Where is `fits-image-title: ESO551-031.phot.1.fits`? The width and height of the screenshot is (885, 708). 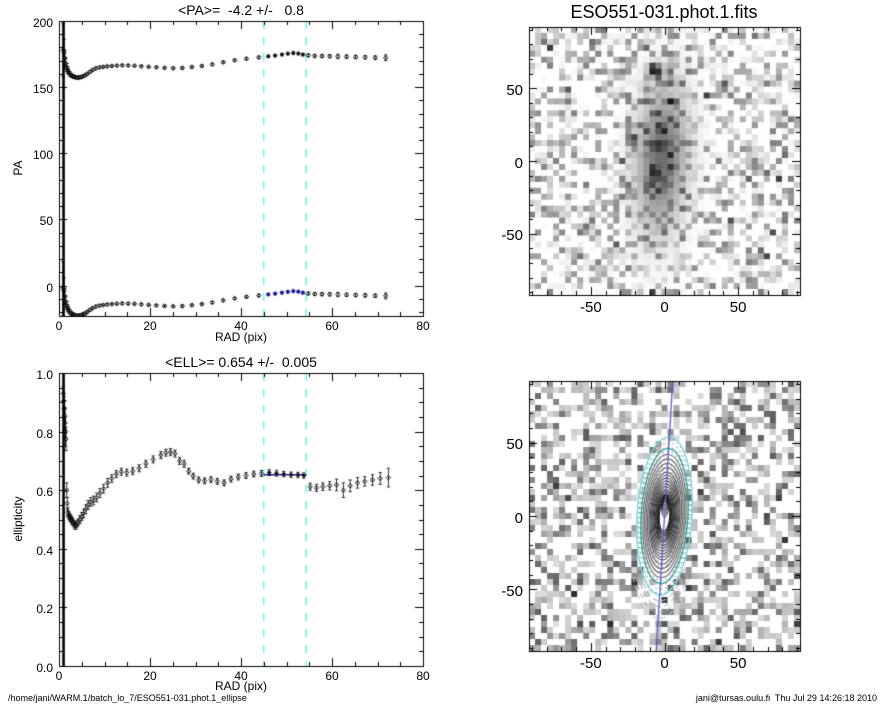 fits-image-title: ESO551-031.phot.1.fits is located at coordinates (664, 12).